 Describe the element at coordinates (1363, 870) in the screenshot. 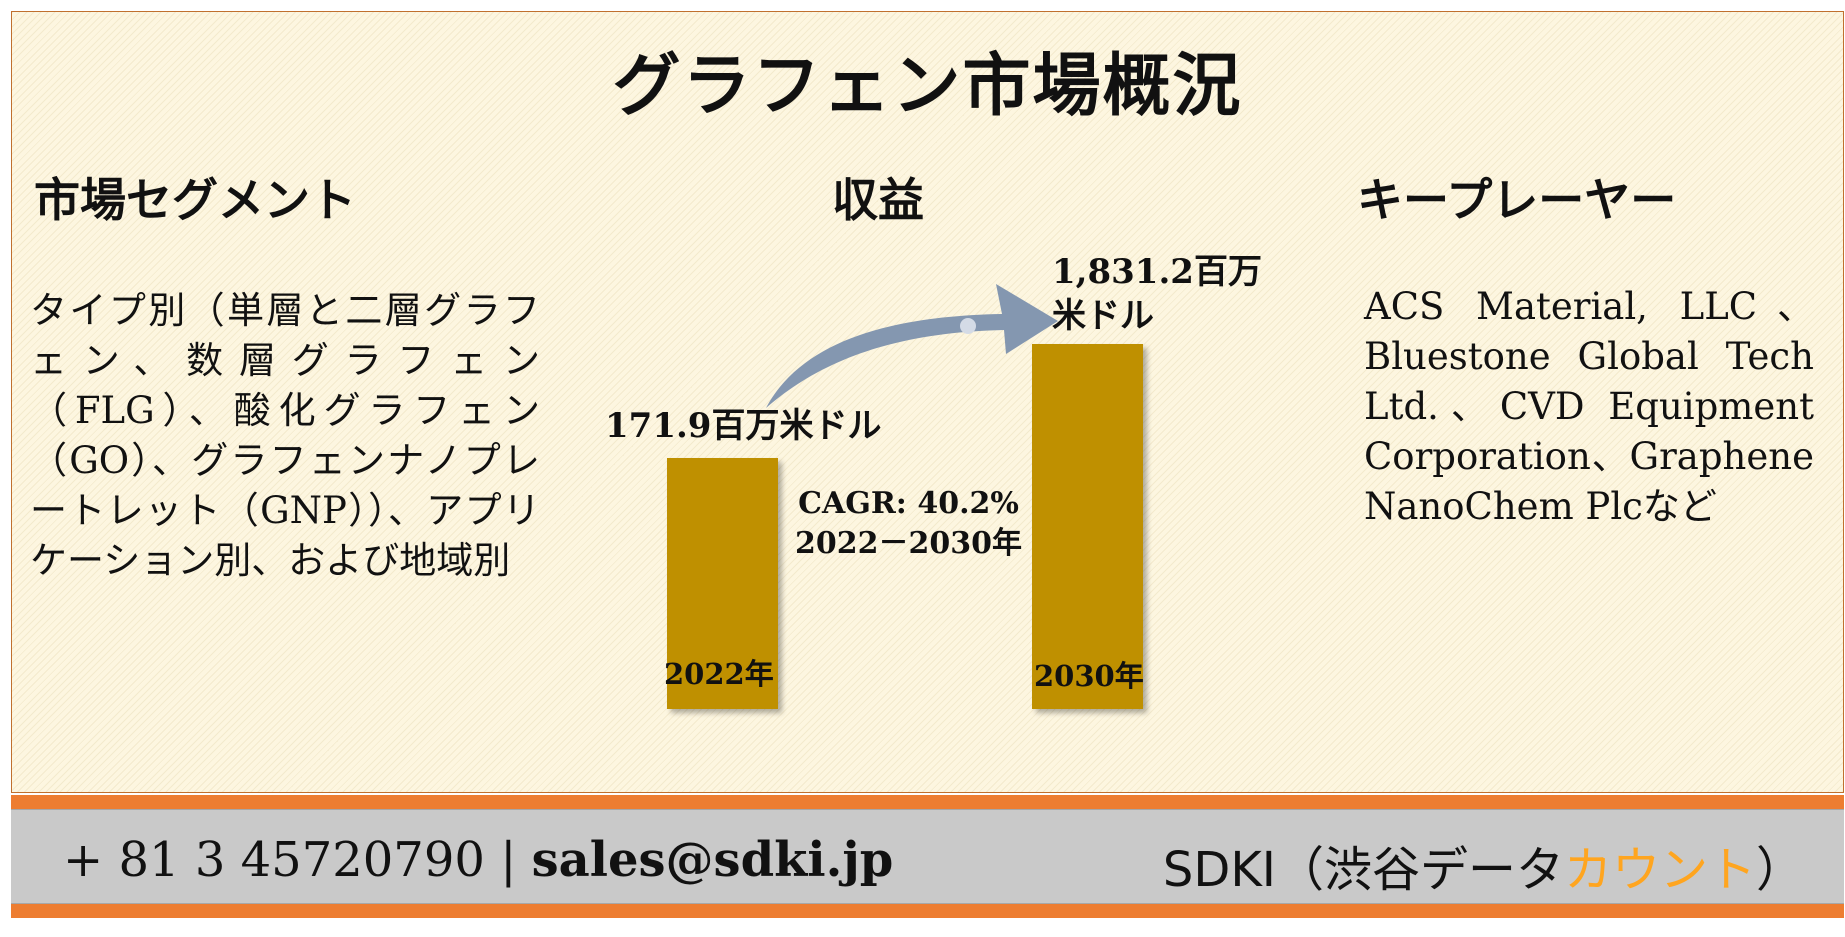

I see `brand-main: SDKI（渋谷データ` at that location.